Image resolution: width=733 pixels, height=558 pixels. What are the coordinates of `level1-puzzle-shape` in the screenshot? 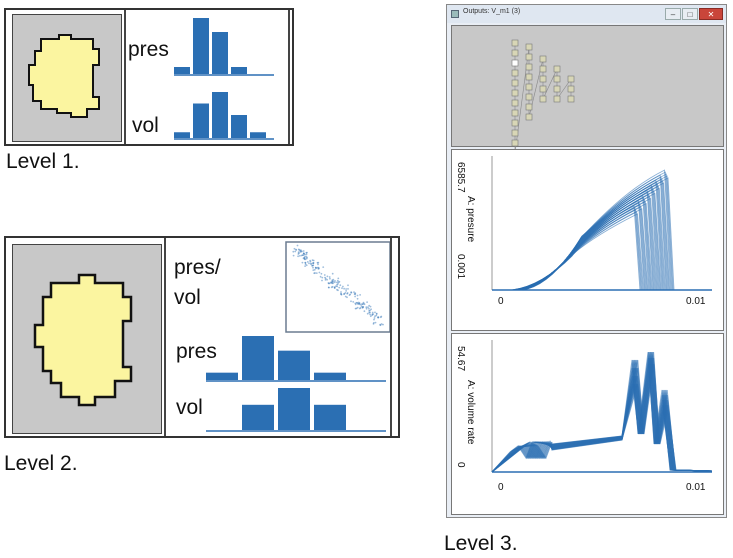 It's located at (64, 76).